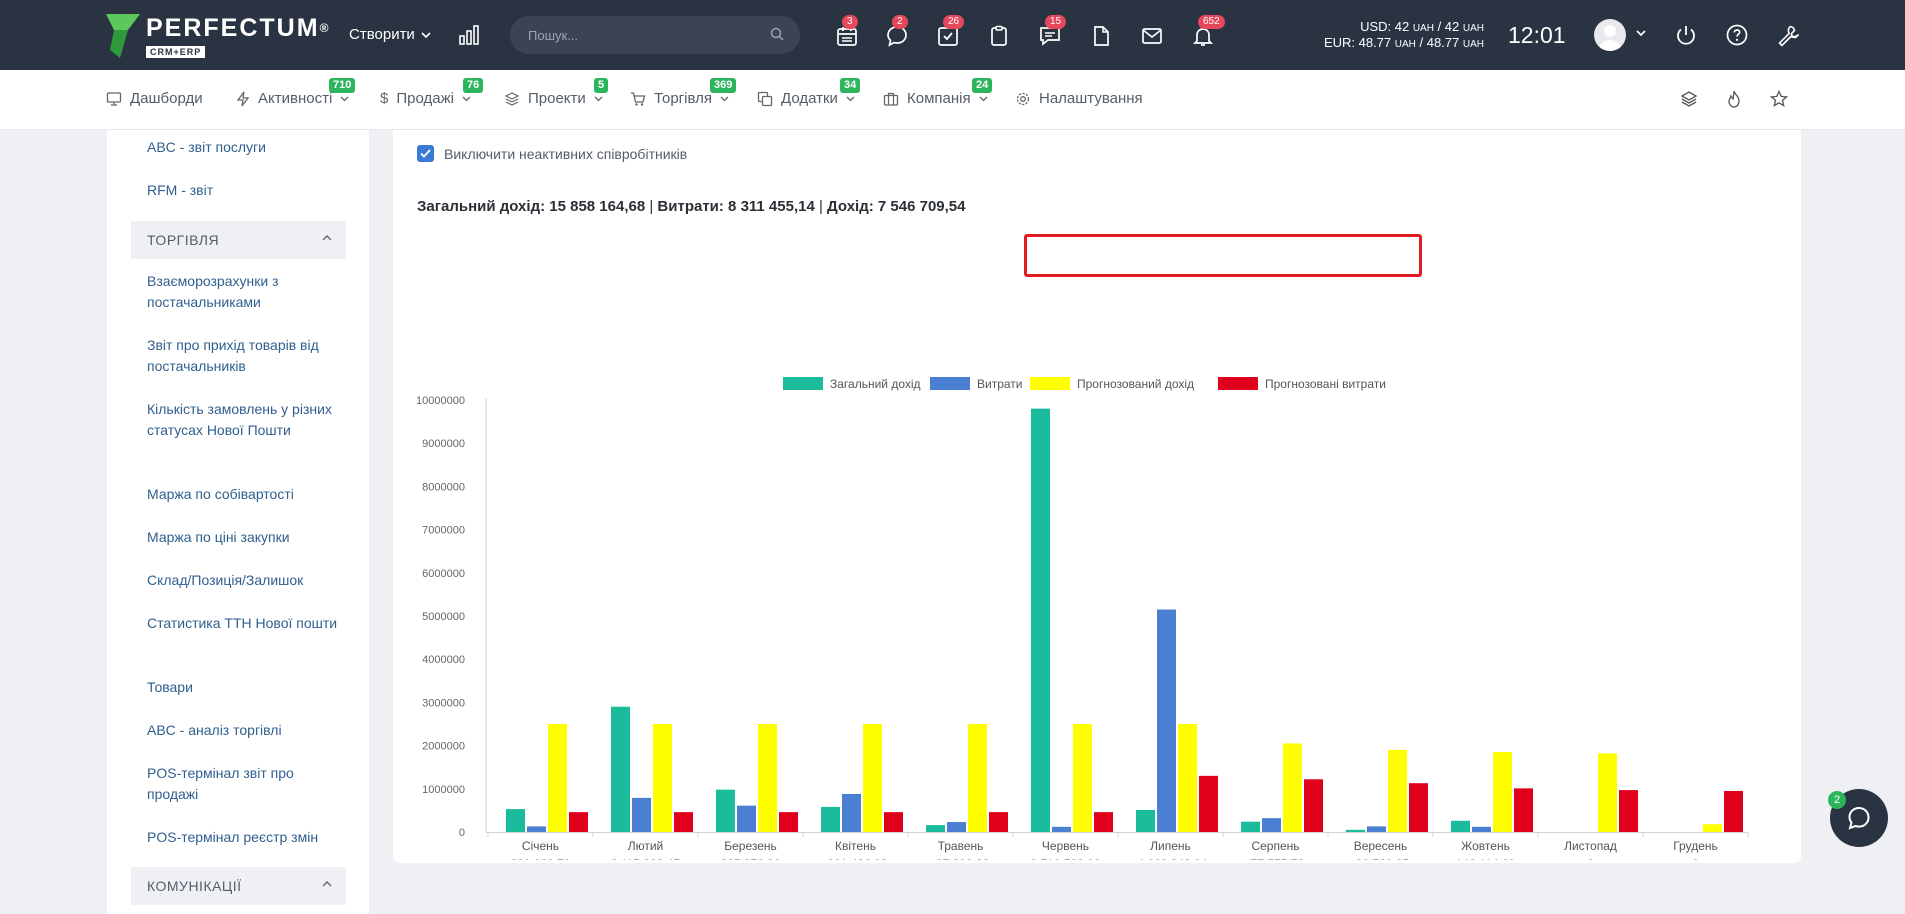 Image resolution: width=1905 pixels, height=914 pixels. I want to click on avatar, so click(1610, 35).